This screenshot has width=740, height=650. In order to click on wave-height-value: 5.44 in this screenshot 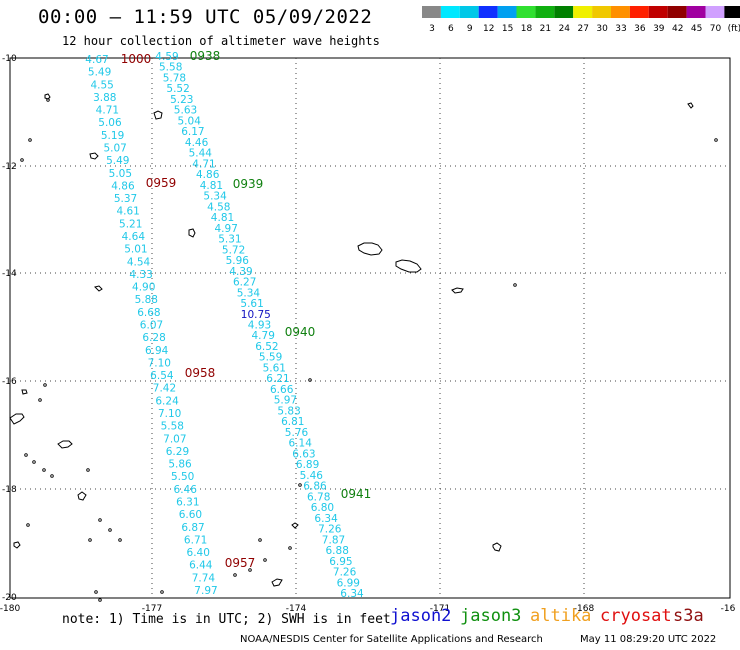, I will do `click(201, 154)`.